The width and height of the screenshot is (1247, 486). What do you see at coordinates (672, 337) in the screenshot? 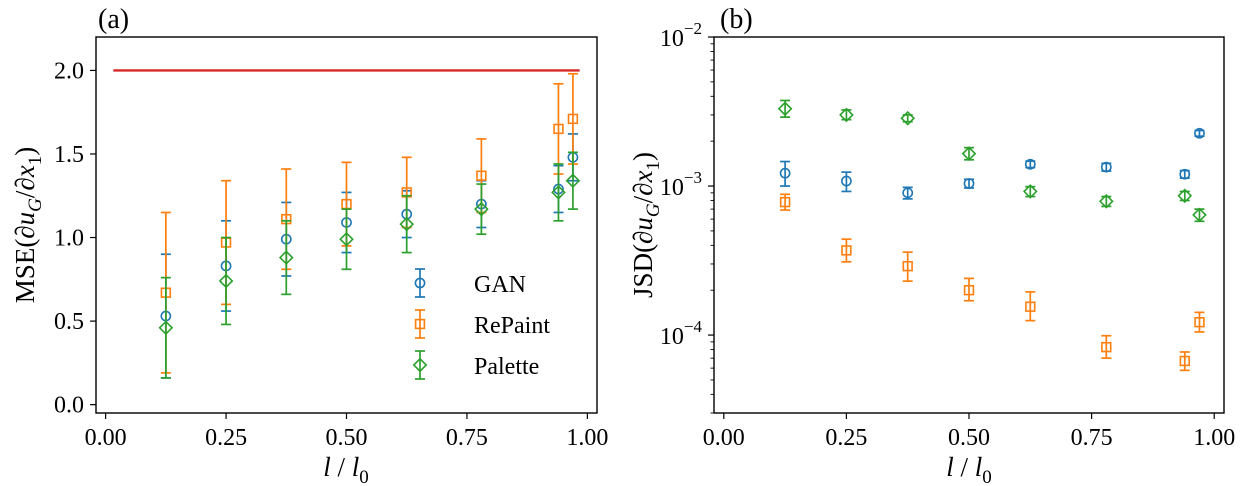
I see `panel-b-ytick-base-0: 10` at bounding box center [672, 337].